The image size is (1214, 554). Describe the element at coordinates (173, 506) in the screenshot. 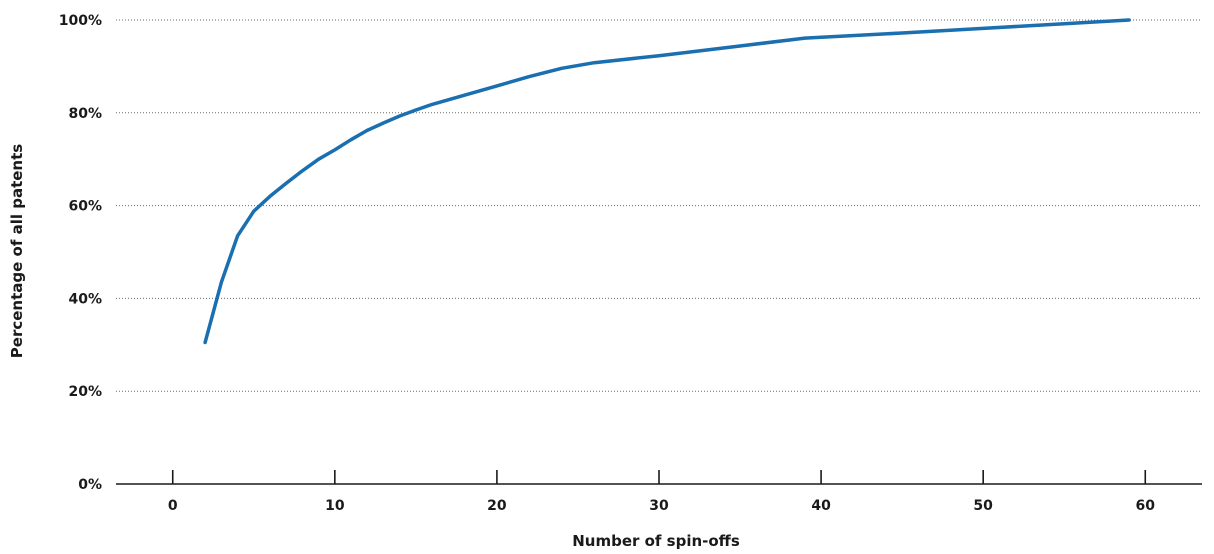

I see `x-tick-label: 0` at that location.